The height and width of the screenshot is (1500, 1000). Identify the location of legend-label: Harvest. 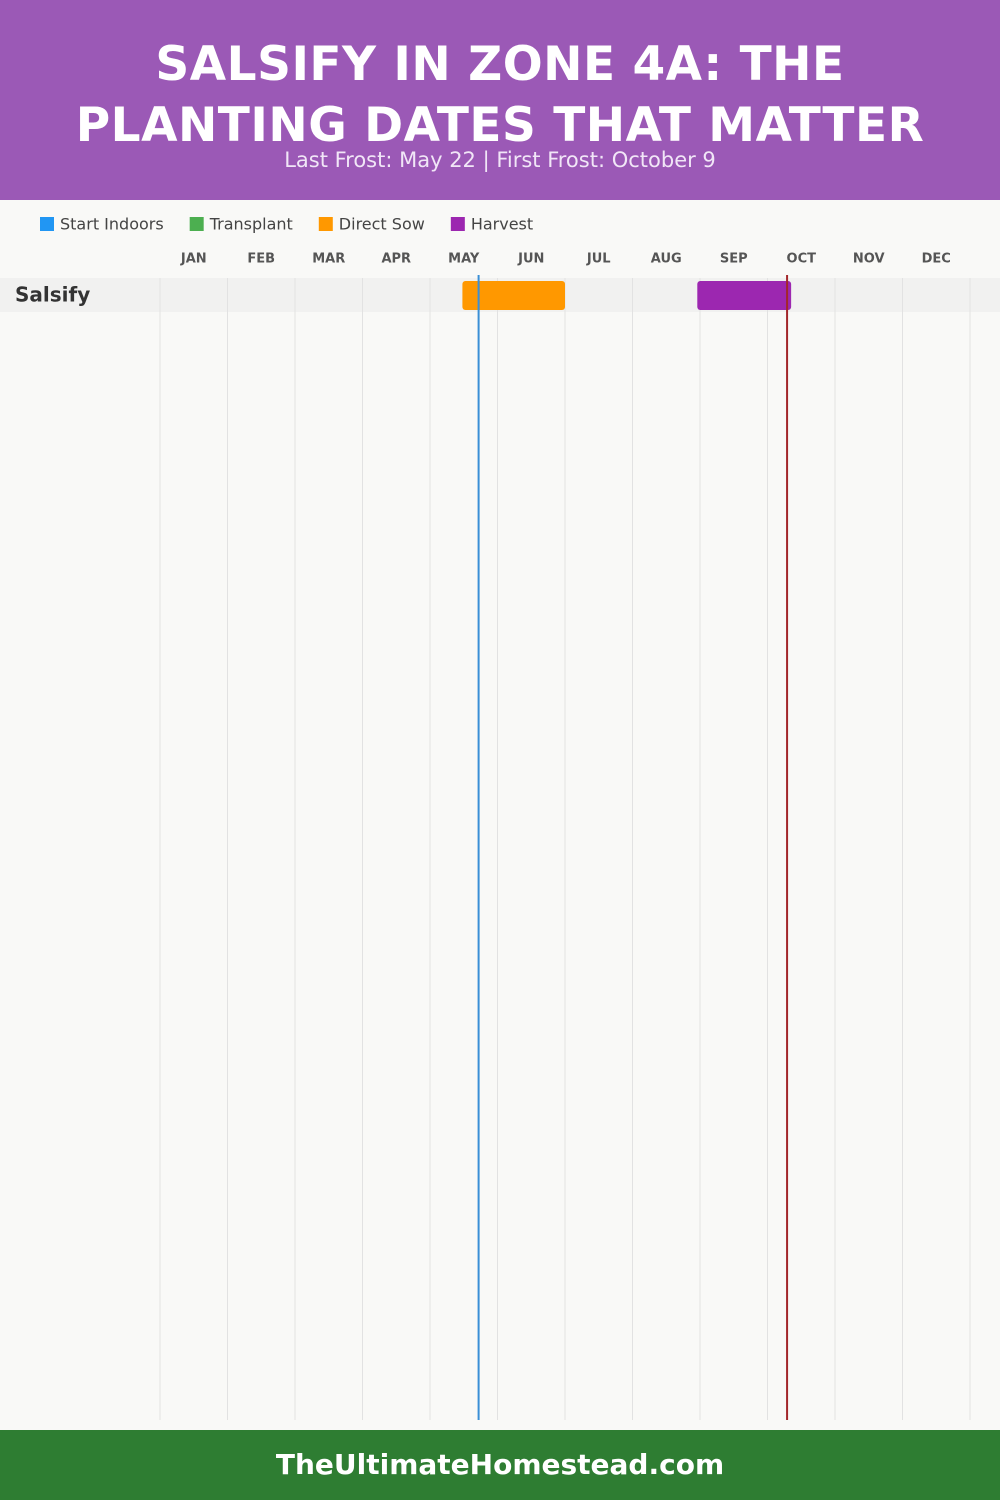
(502, 224).